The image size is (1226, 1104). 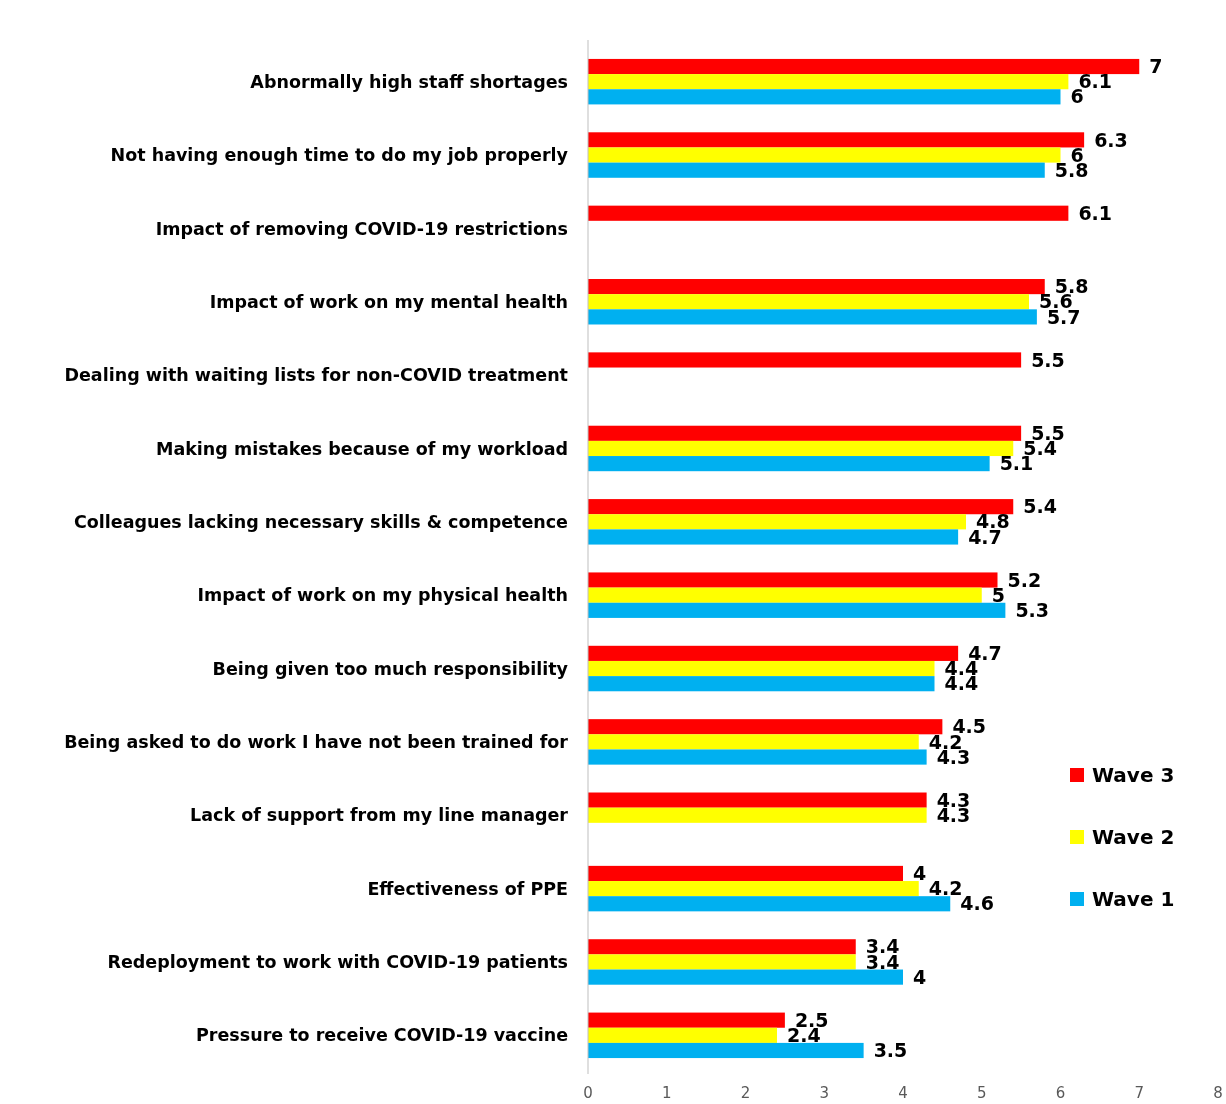 What do you see at coordinates (745, 1093) in the screenshot?
I see `x-tick-label: 2` at bounding box center [745, 1093].